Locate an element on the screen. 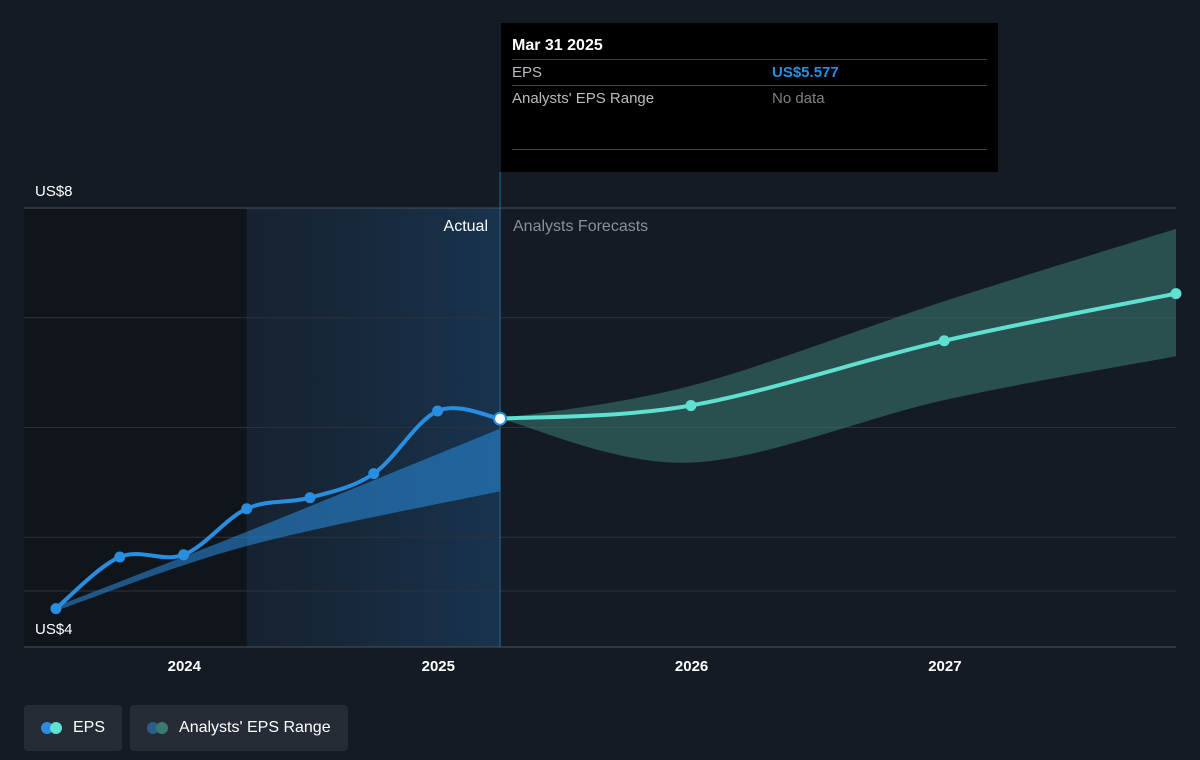 The width and height of the screenshot is (1200, 760). x-tick-label: 2024 is located at coordinates (185, 666).